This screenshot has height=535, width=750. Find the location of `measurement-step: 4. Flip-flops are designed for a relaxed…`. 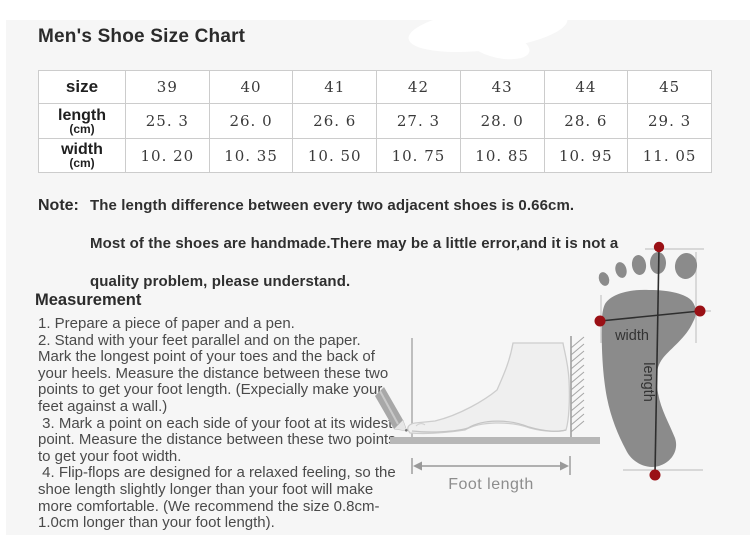

measurement-step: 4. Flip-flops are designed for a relaxed… is located at coordinates (217, 498).